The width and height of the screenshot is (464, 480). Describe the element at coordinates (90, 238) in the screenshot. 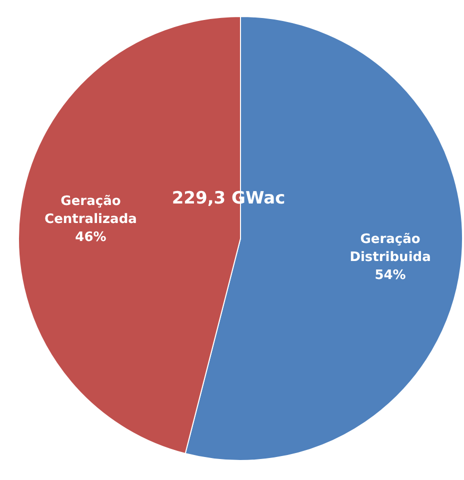

I see `data-label: 46%` at that location.